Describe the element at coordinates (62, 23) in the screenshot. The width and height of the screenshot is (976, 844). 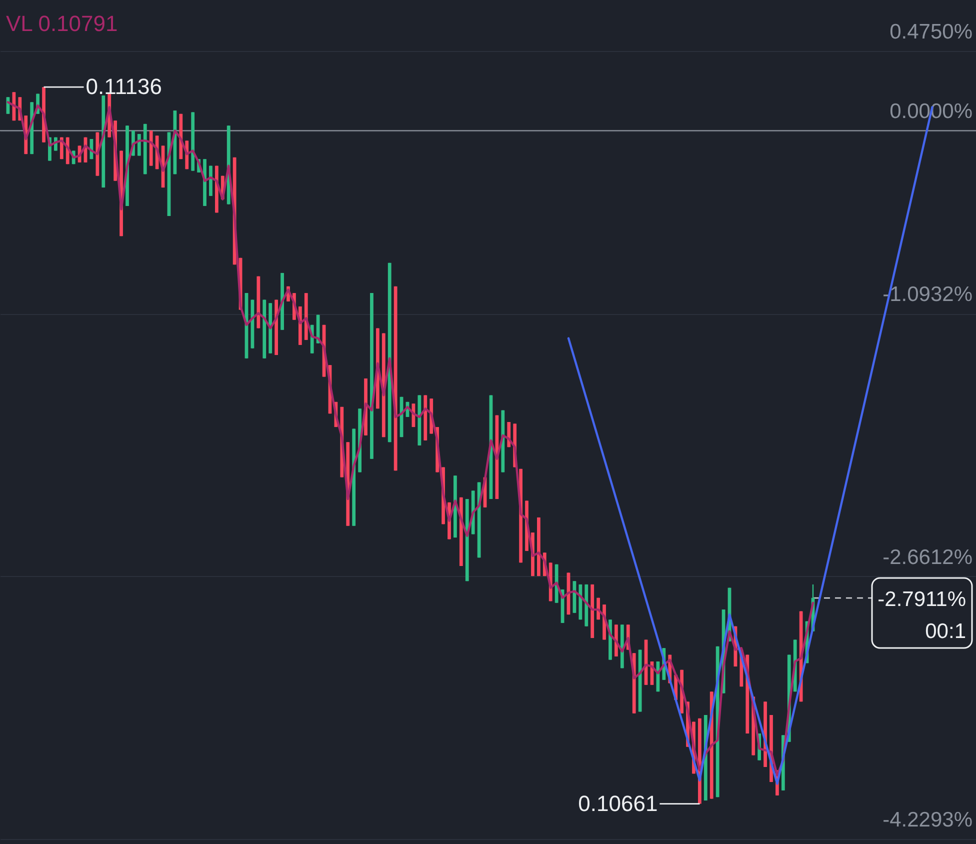
I see `text: VL 0.10791` at that location.